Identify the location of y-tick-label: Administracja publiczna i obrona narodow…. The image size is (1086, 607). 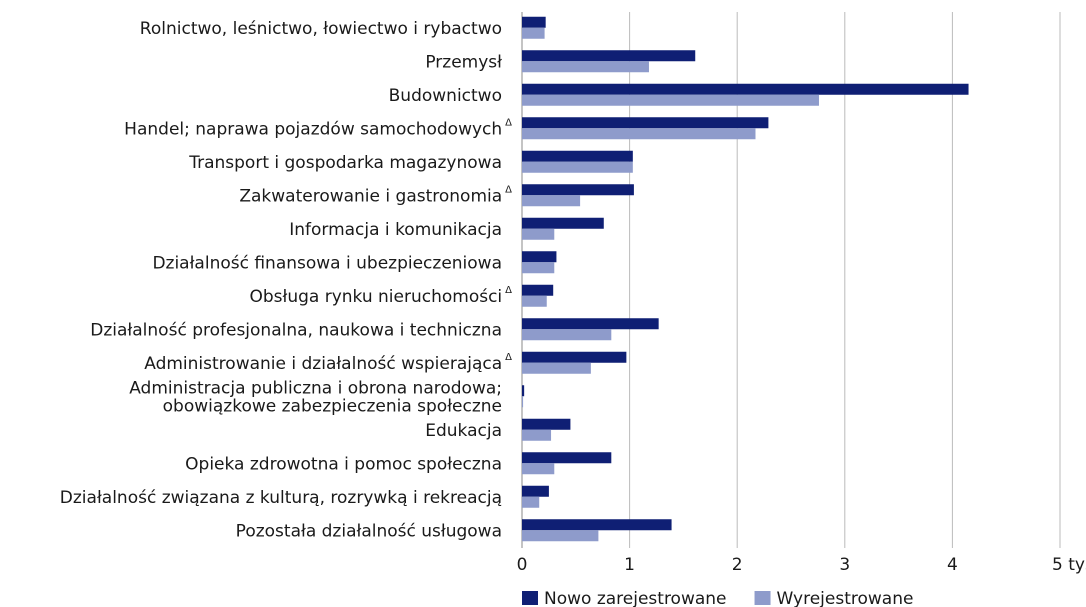
(315, 397).